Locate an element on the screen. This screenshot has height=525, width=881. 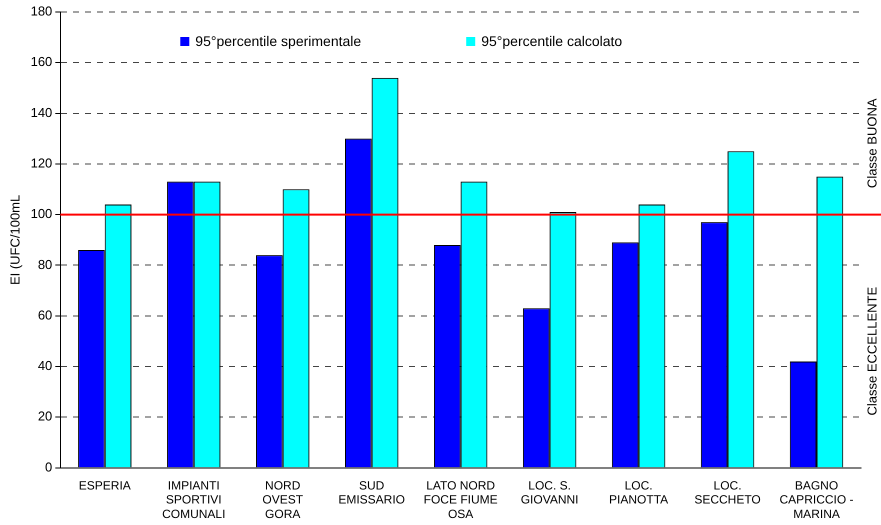
x-tick-label: SUD EMISSARIO is located at coordinates (372, 492).